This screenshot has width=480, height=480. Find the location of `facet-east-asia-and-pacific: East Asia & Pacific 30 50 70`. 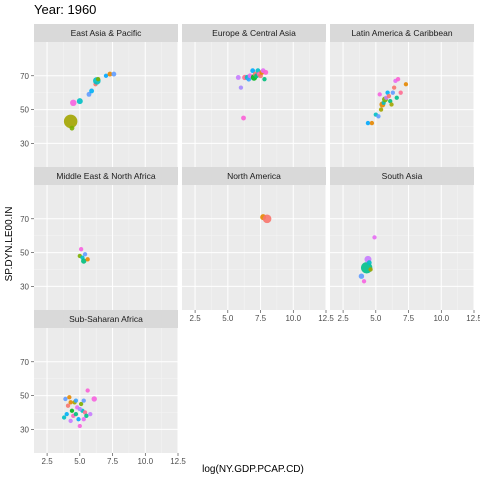

facet-east-asia-and-pacific: East Asia & Pacific 30 50 70 is located at coordinates (99, 95).